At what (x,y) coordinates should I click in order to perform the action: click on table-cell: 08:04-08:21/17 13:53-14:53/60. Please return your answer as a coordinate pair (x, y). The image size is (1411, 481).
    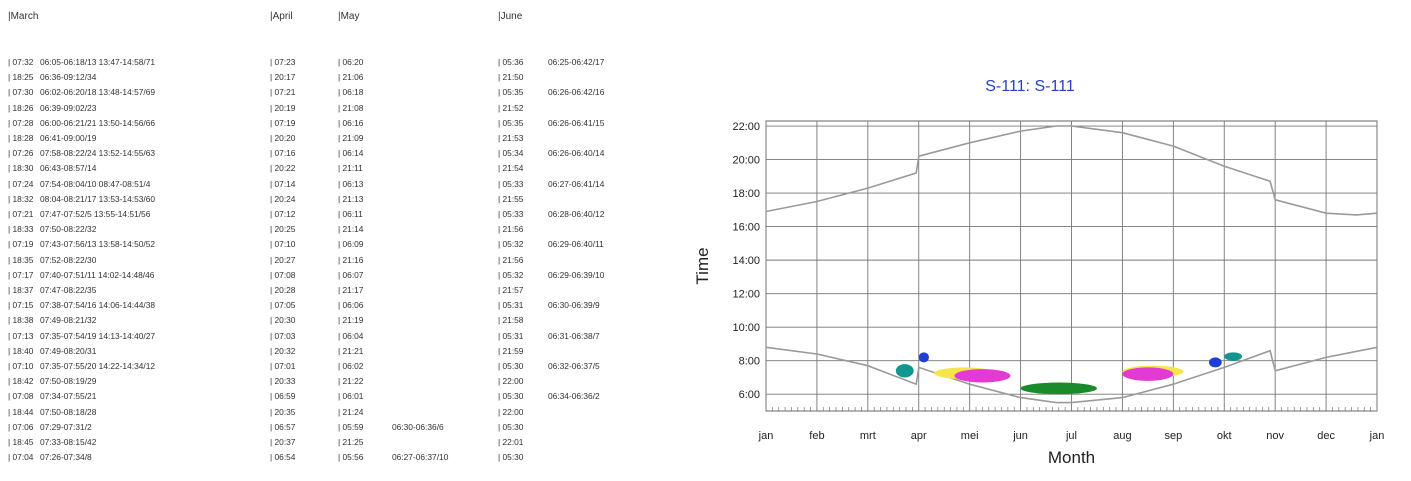
    Looking at the image, I should click on (98, 198).